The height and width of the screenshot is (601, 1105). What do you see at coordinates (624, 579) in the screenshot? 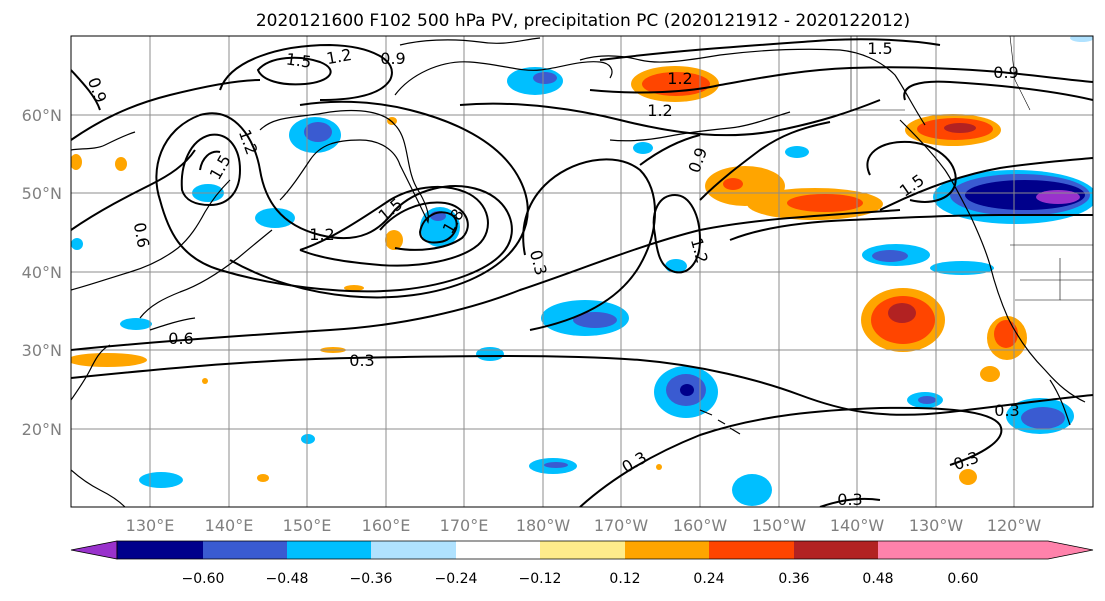
I see `colorbar-tick: 0.12` at bounding box center [624, 579].